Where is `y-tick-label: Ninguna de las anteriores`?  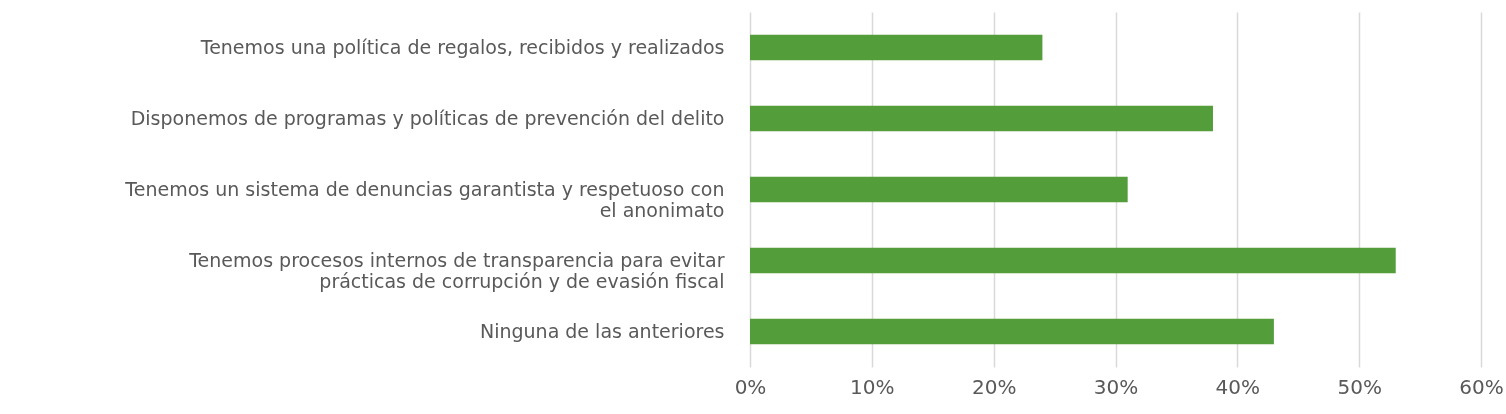
y-tick-label: Ninguna de las anteriores is located at coordinates (602, 330).